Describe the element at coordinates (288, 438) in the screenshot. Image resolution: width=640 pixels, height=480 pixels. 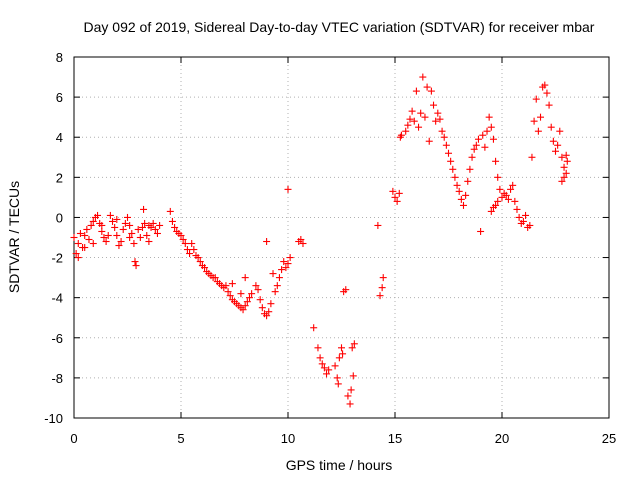
I see `x-tick-label: 10` at that location.